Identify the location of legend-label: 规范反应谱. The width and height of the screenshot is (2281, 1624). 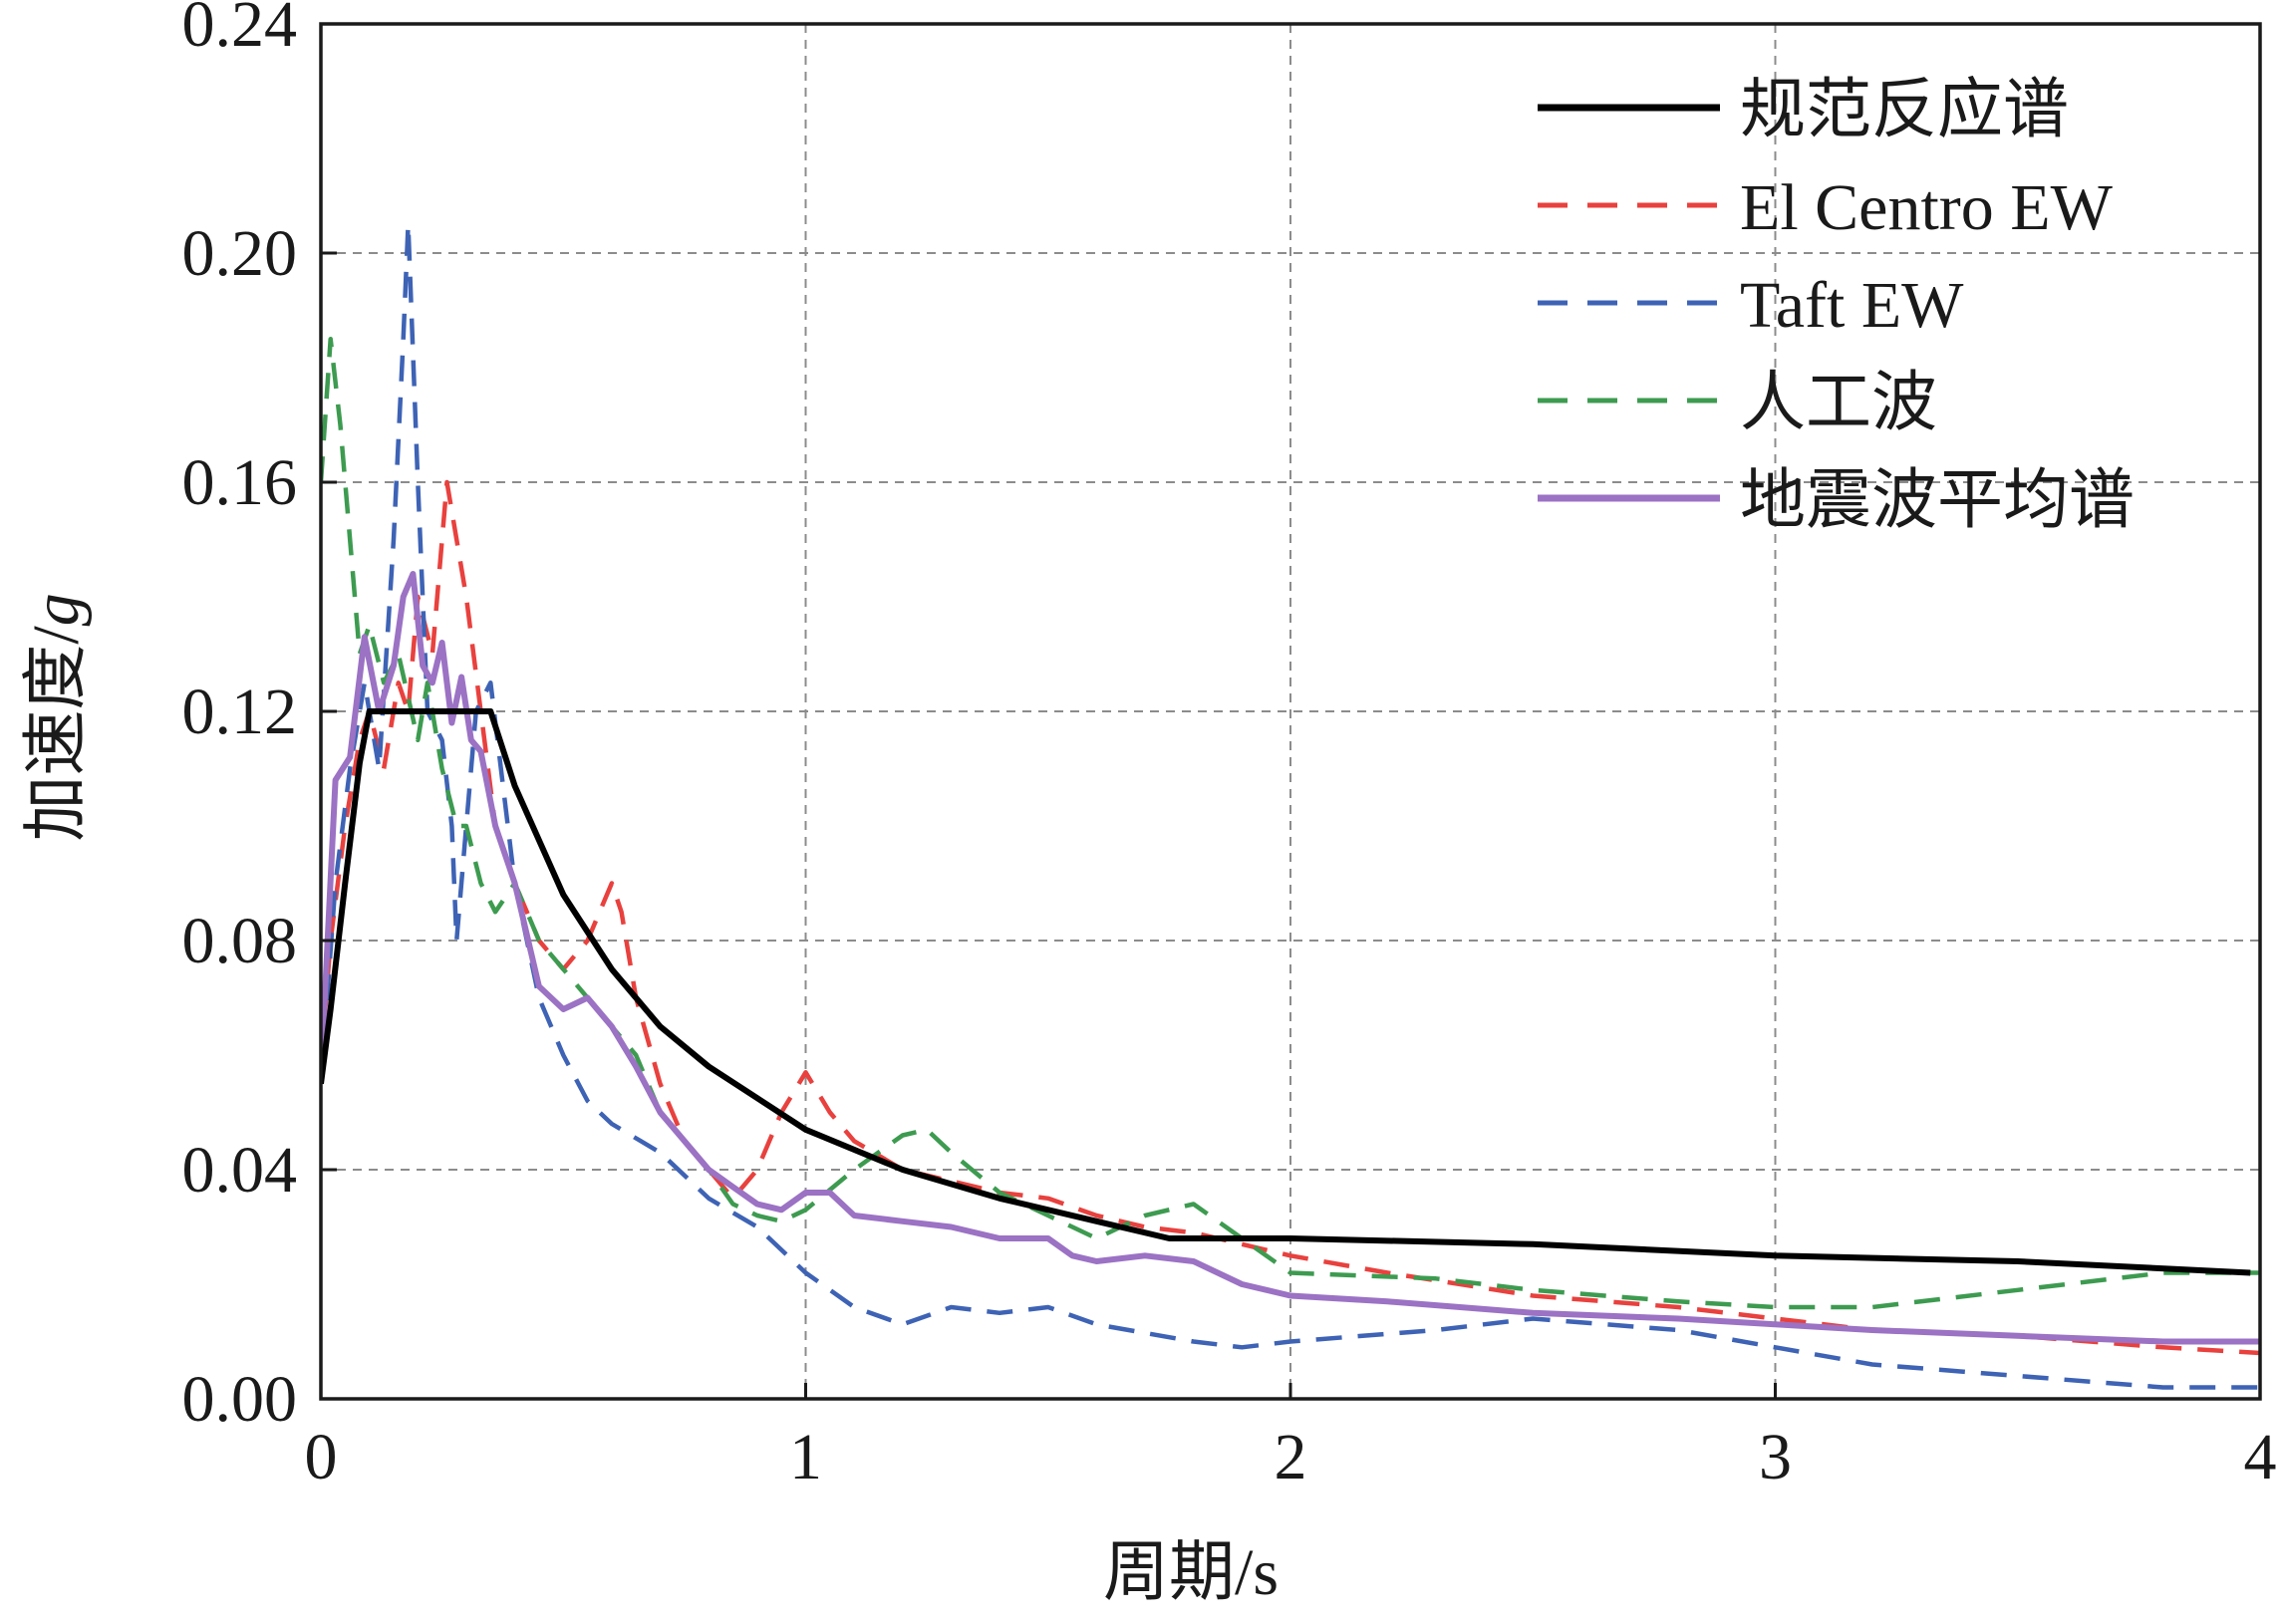
(1905, 110).